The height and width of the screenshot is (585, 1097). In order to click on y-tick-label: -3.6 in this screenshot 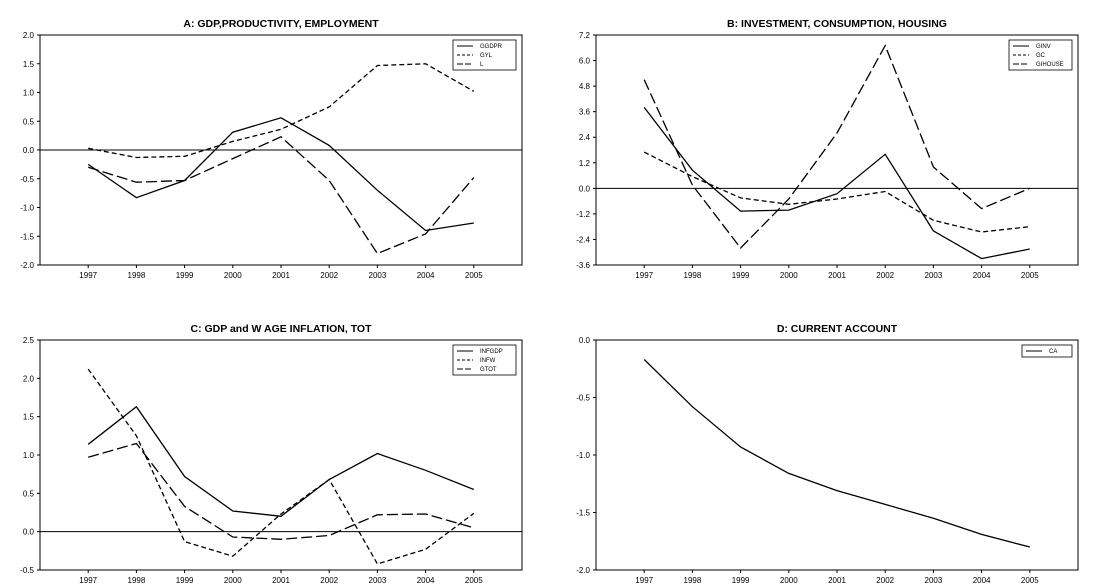, I will do `click(583, 265)`.